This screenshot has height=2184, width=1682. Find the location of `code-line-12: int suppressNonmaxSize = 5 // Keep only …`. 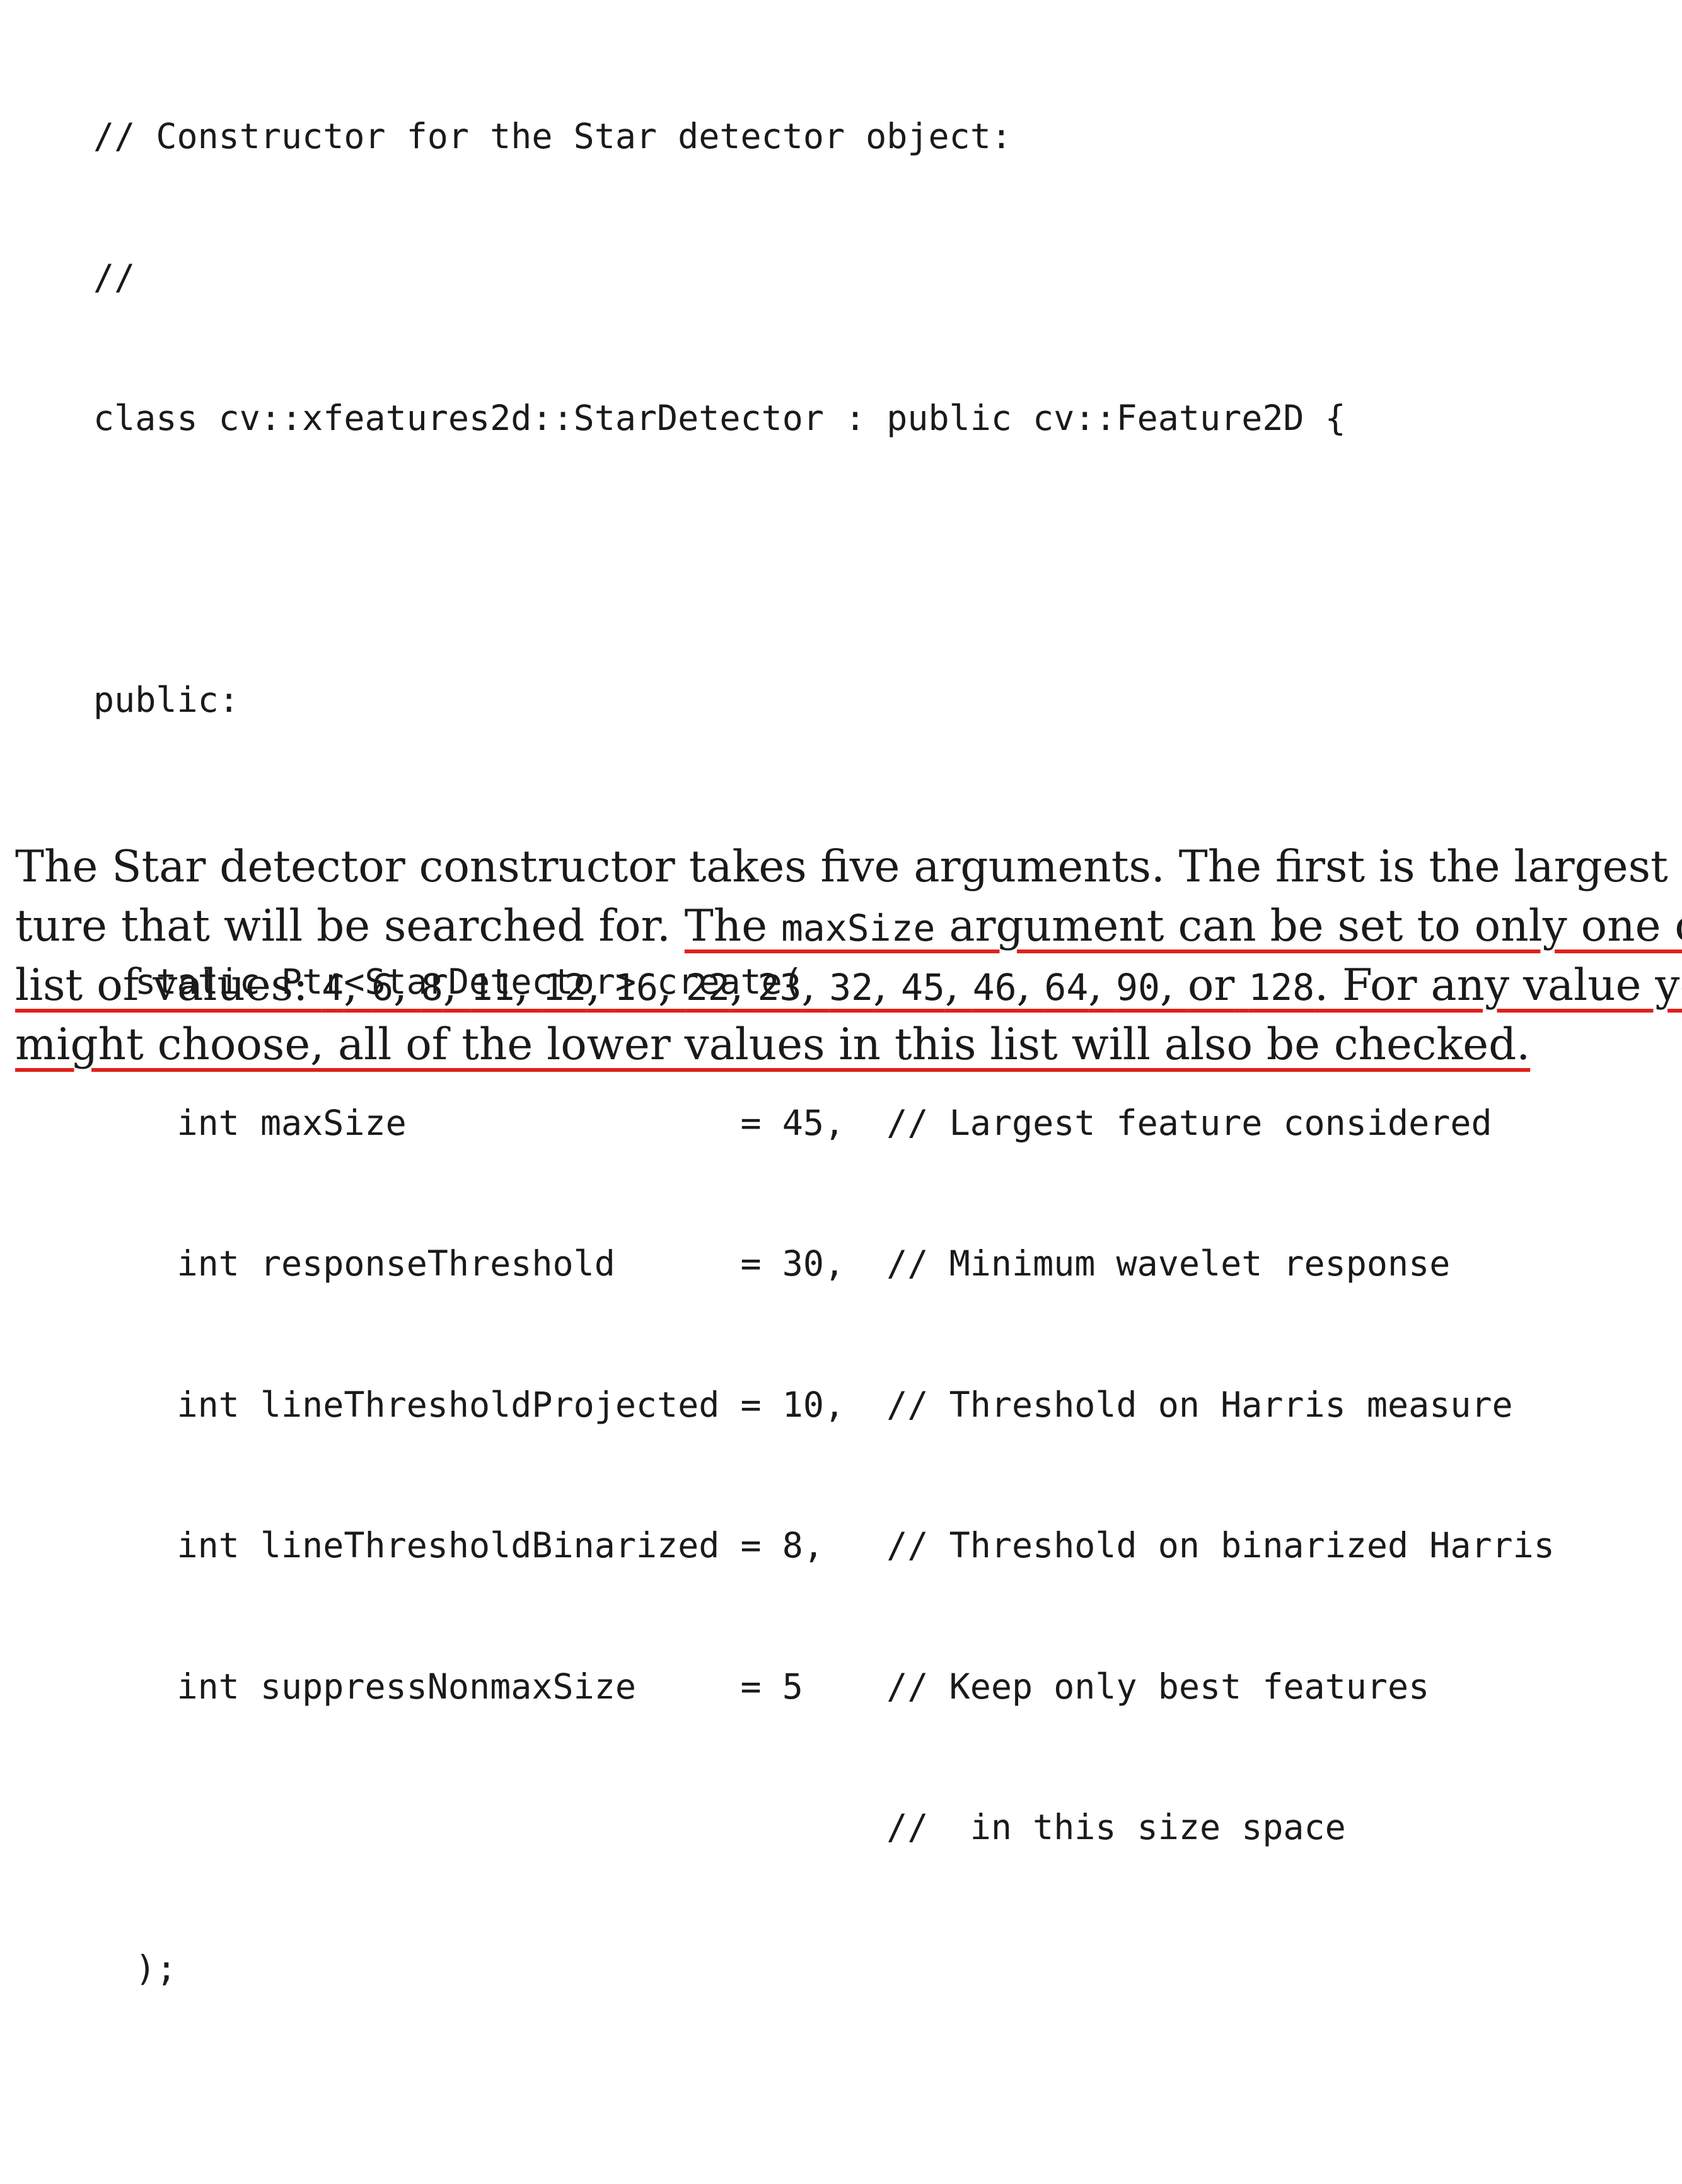

code-line-12: int suppressNonmaxSize = 5 // Keep only … is located at coordinates (761, 1686).